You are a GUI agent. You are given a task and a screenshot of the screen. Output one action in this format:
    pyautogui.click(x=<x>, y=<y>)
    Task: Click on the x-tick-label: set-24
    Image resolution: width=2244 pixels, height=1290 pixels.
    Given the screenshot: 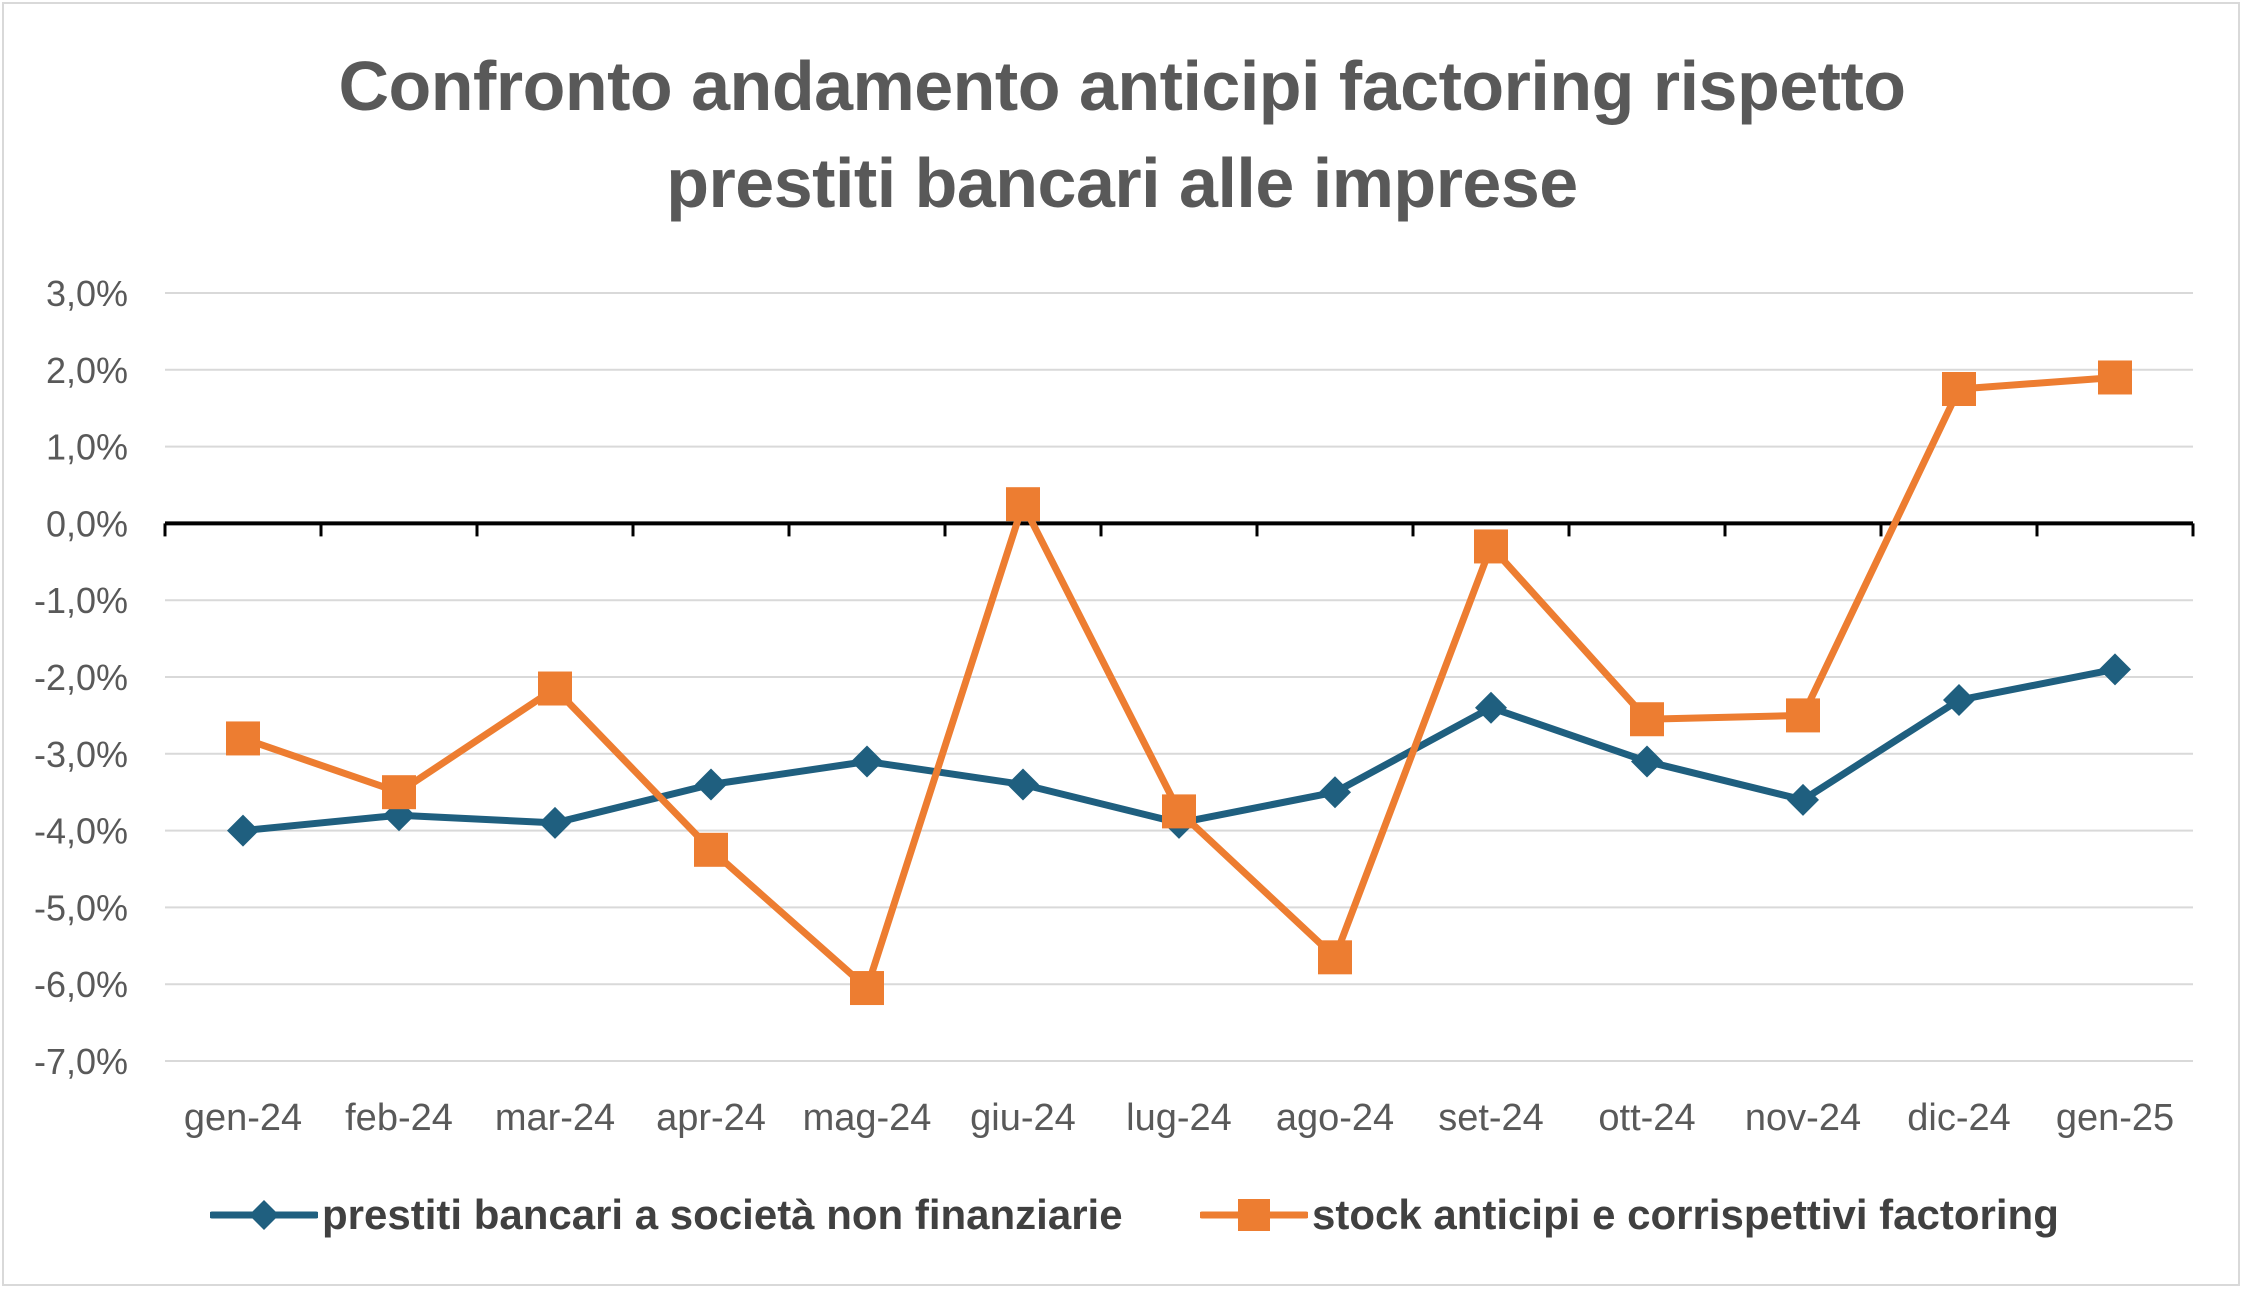 What is the action you would take?
    pyautogui.click(x=1491, y=1118)
    